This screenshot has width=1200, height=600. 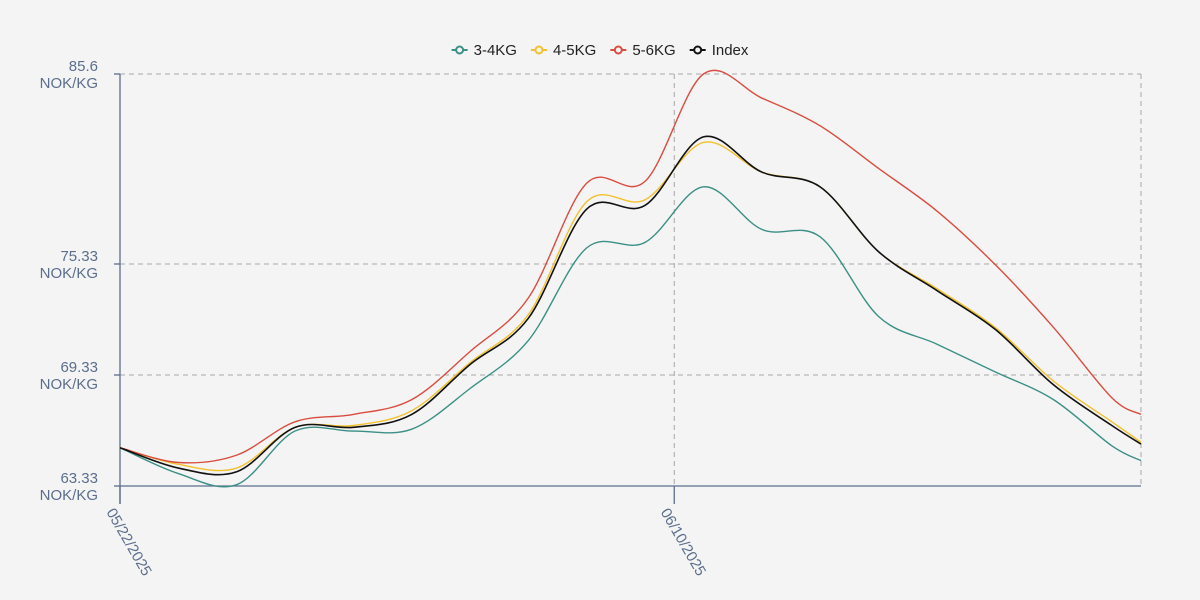 I want to click on x-tick-label: 06/10/2025, so click(x=683, y=543).